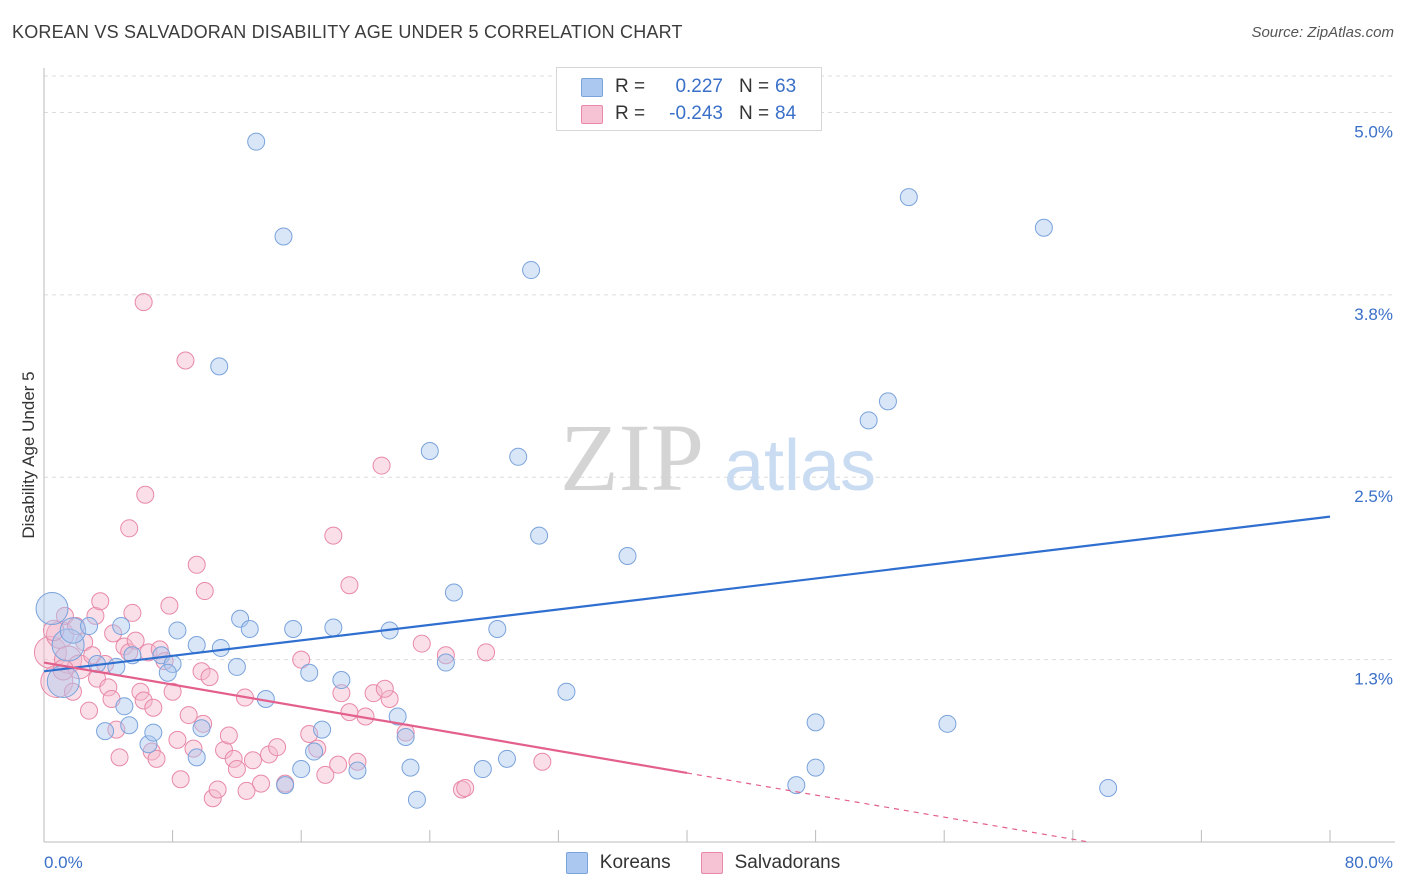 The height and width of the screenshot is (892, 1406). Describe the element at coordinates (754, 113) in the screenshot. I see `legend-n-label: N =` at that location.